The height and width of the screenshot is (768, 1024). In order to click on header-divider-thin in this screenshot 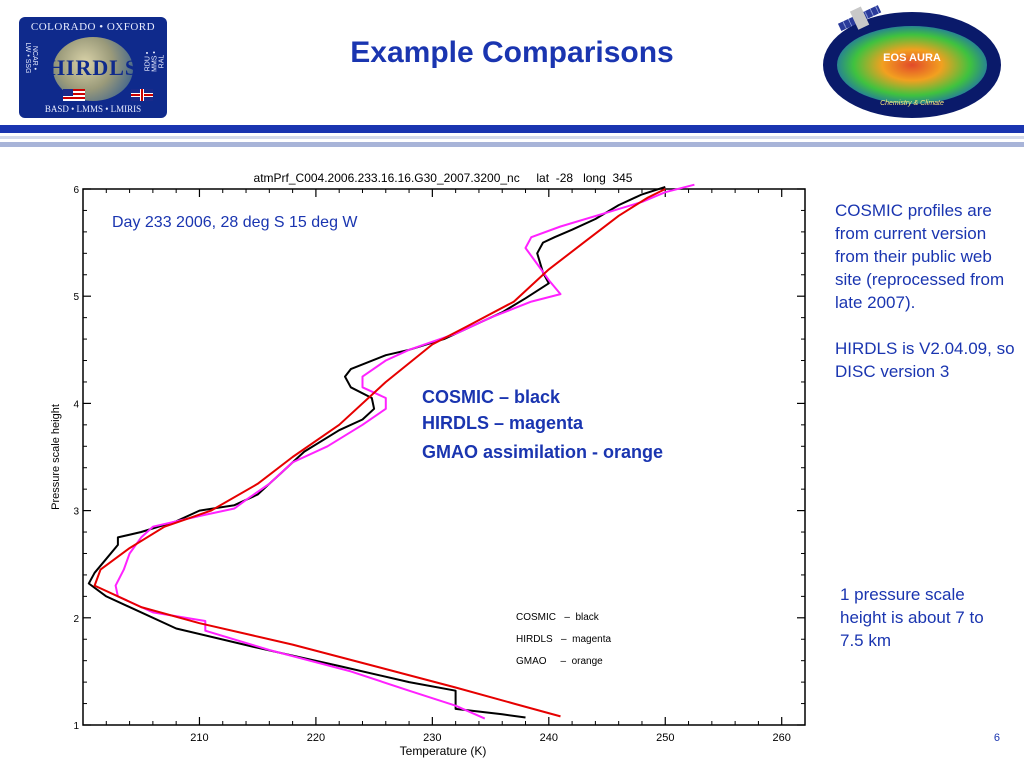, I will do `click(512, 144)`.